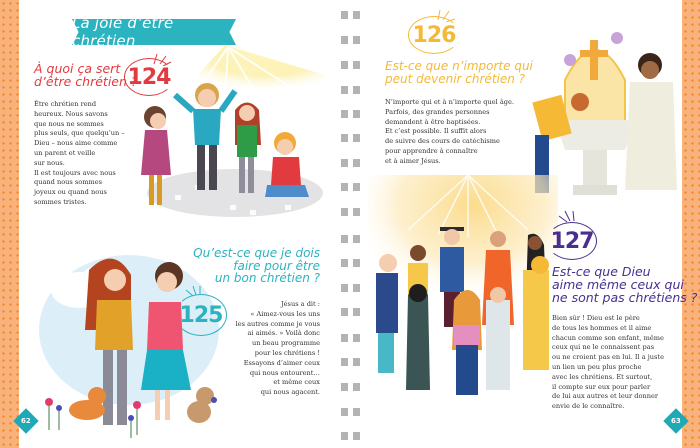  Describe the element at coordinates (588, 406) in the screenshot. I see `text-line: envie de le connaître.` at that location.